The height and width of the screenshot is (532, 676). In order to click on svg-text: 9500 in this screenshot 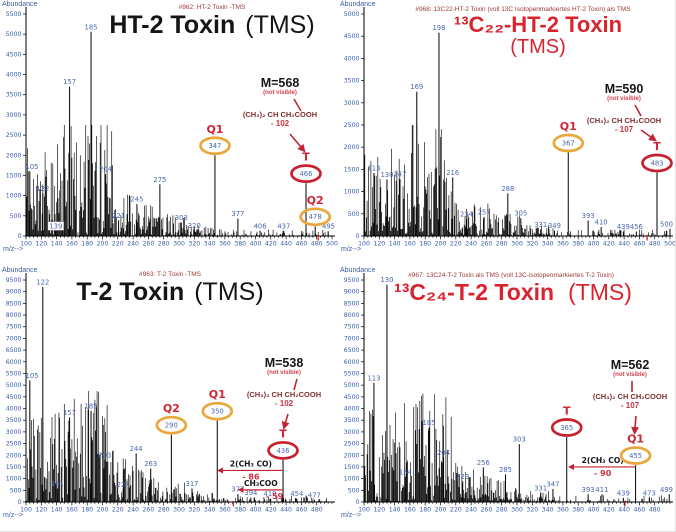, I will do `click(14, 280)`.